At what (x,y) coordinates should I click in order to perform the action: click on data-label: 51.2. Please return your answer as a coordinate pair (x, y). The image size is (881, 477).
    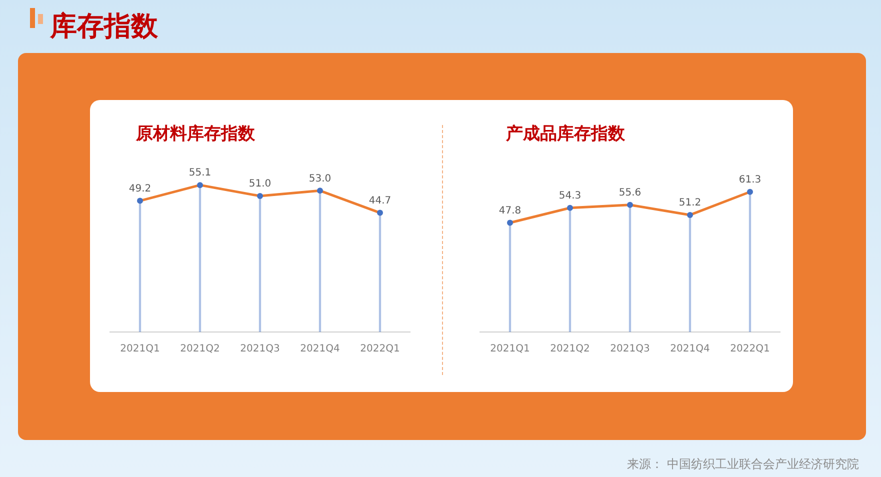
    Looking at the image, I should click on (690, 203).